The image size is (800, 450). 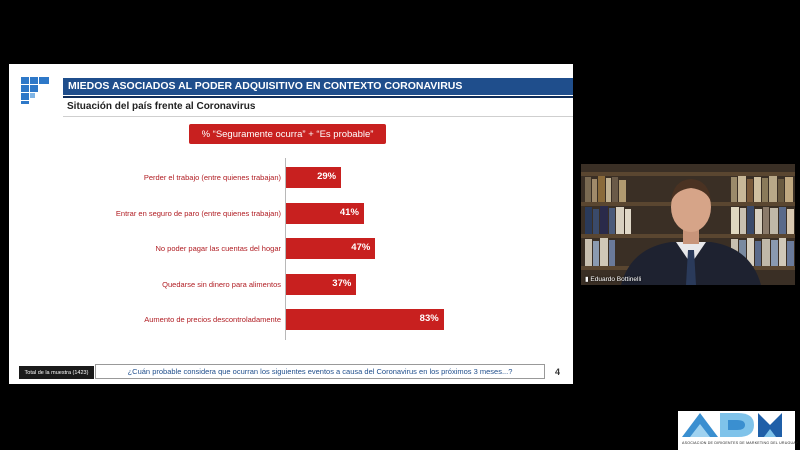 What do you see at coordinates (587, 279) in the screenshot?
I see `signal-bars-icon: ▮` at bounding box center [587, 279].